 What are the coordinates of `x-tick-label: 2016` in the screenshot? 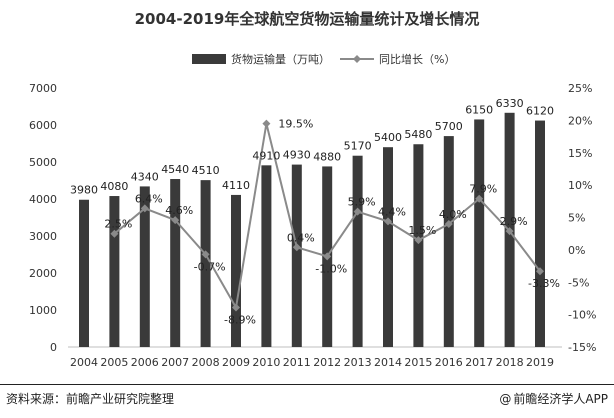 It's located at (449, 362).